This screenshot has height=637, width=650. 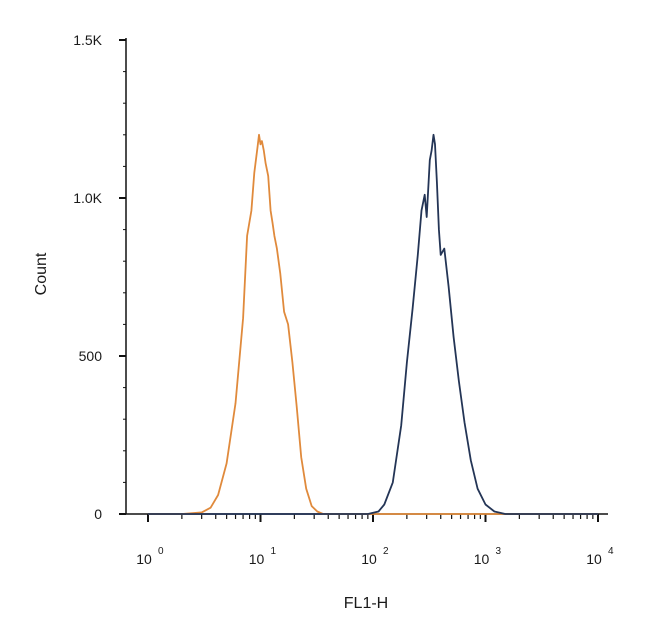 I want to click on x-axis-title: FL1-H, so click(x=366, y=603).